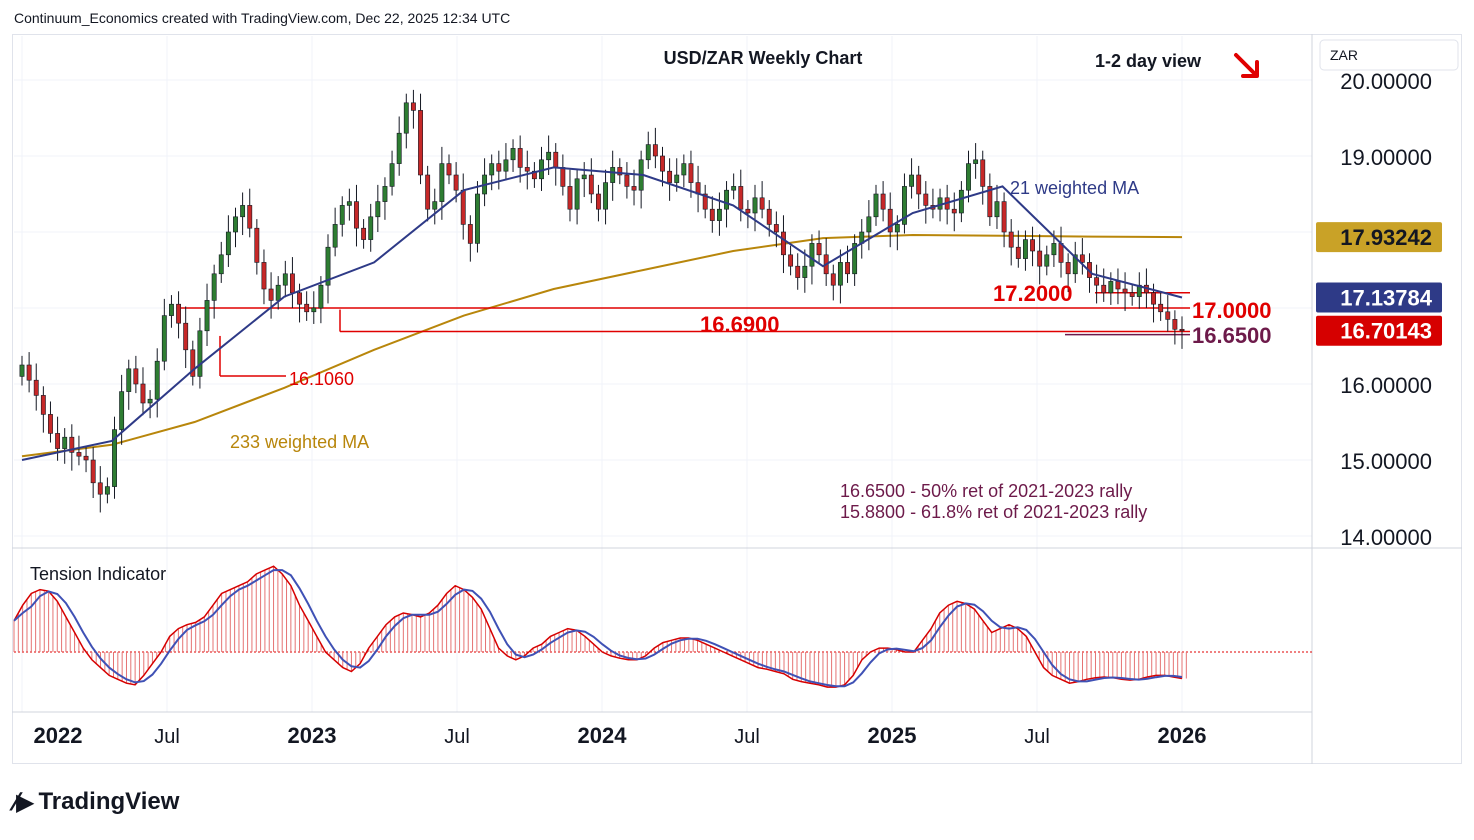 The width and height of the screenshot is (1474, 840). I want to click on tradingview-logo: ⁄▶ TradingView, so click(96, 802).